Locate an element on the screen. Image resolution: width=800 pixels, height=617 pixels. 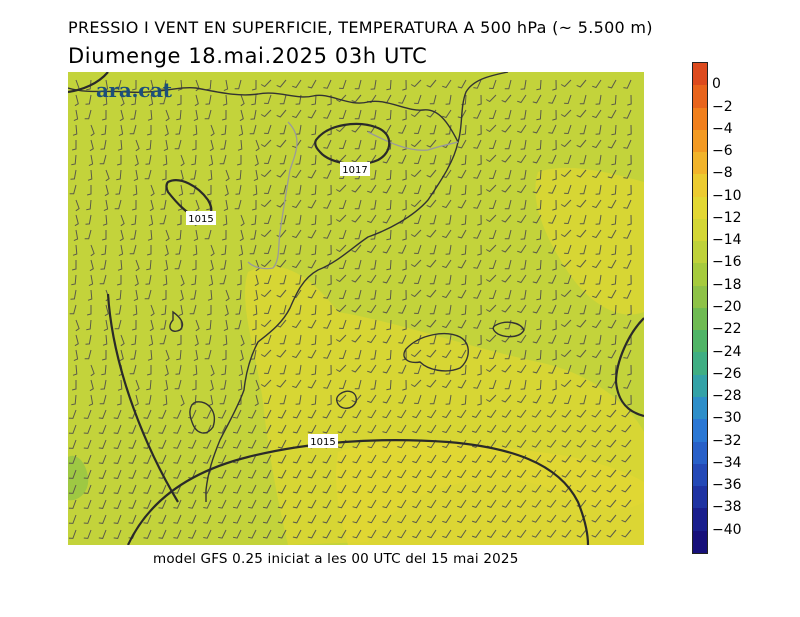
temperature-colorbar is located at coordinates (700, 308).